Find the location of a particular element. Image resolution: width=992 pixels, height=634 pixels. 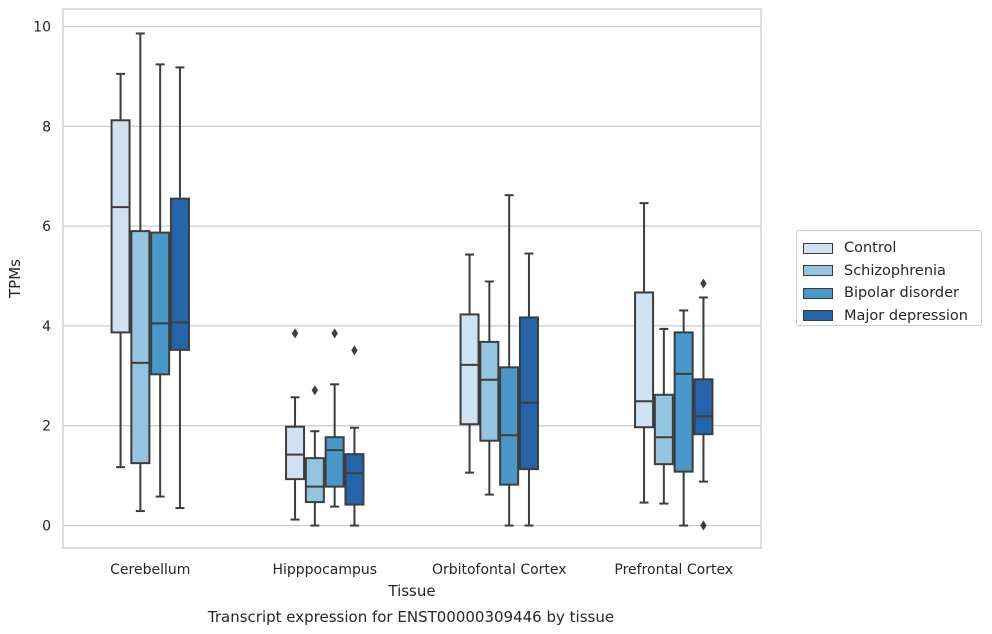

x-tick-label: Prefrontal Cortex is located at coordinates (673, 570).